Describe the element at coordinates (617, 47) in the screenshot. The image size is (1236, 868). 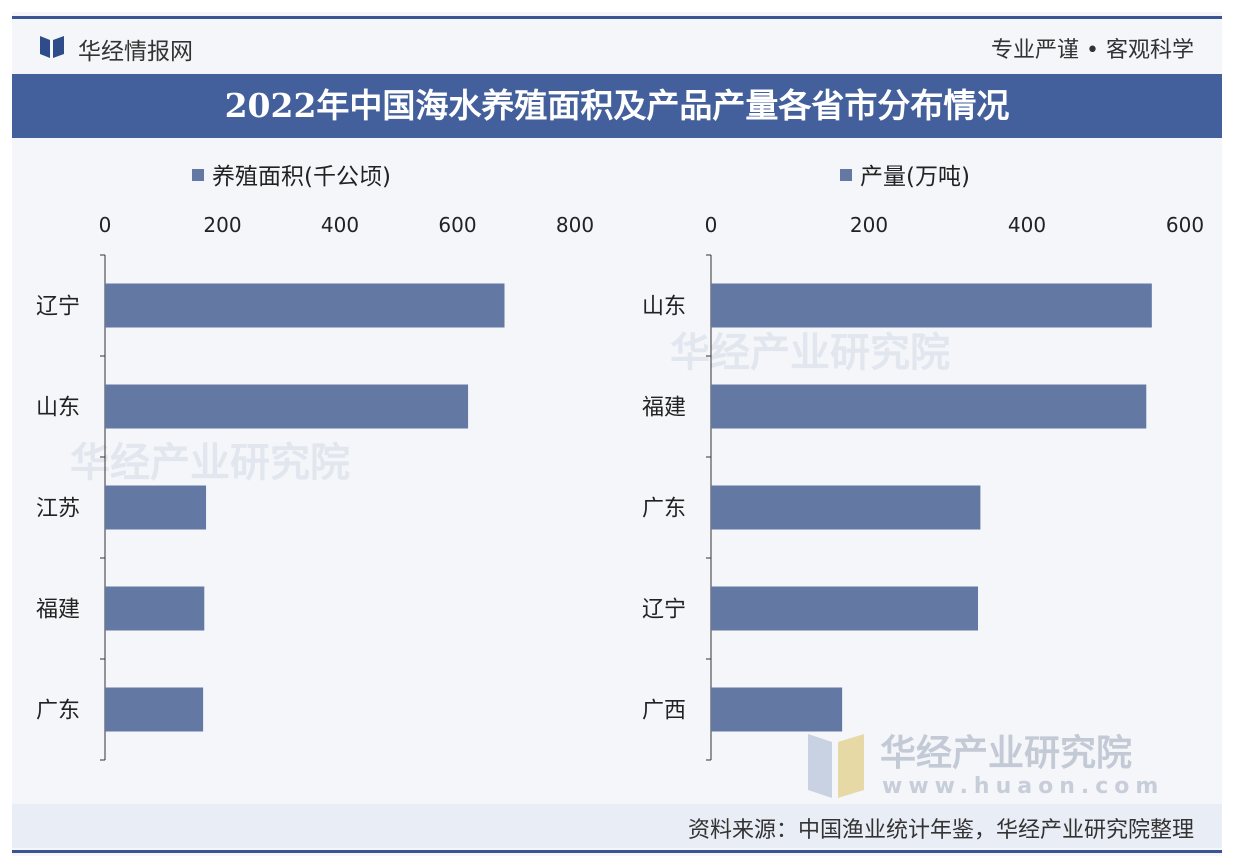
I see `header: 华经情报网 专业严谨 • 客观科学` at that location.